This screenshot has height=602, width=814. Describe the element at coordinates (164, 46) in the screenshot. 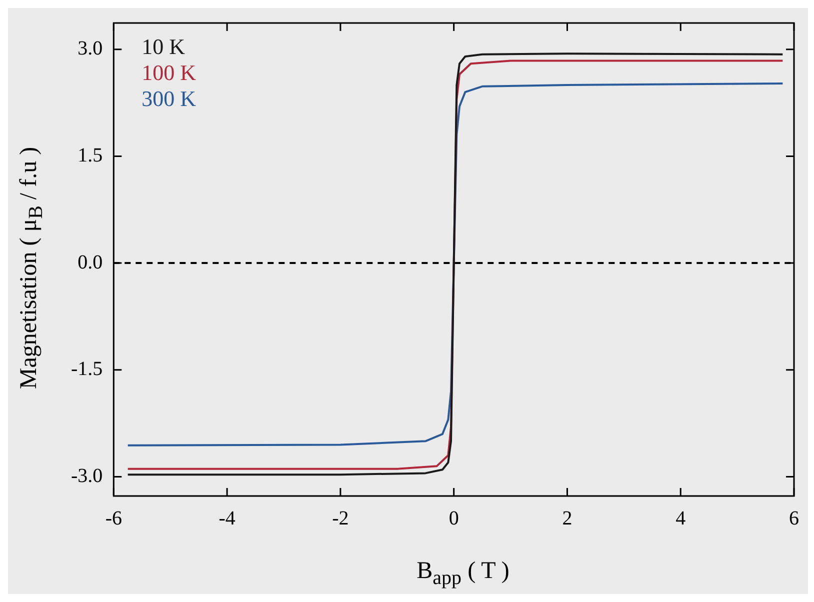

I see `text: 10 K` at that location.